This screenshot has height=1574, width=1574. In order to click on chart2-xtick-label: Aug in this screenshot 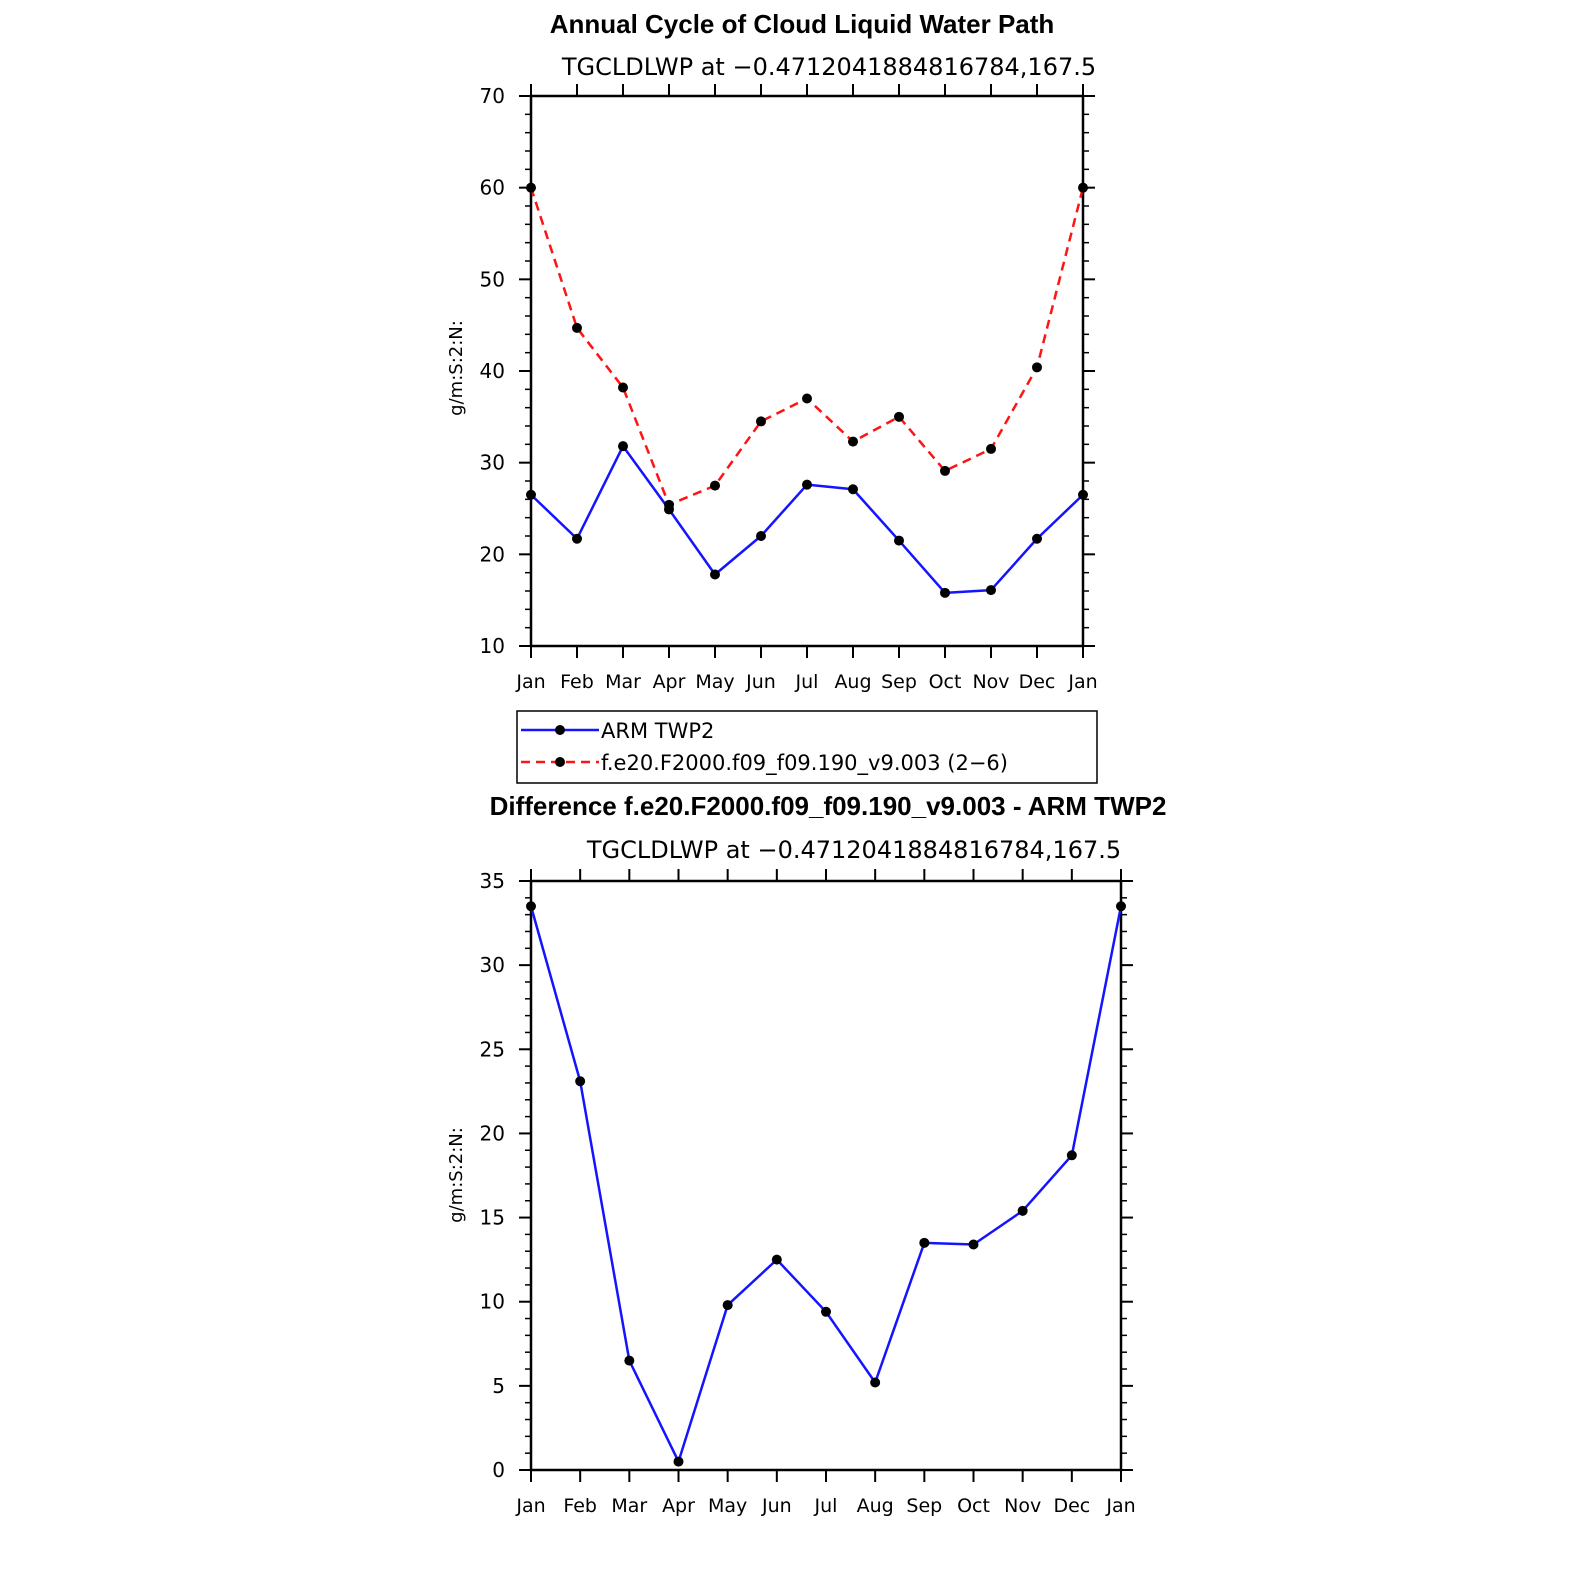, I will do `click(875, 1506)`.